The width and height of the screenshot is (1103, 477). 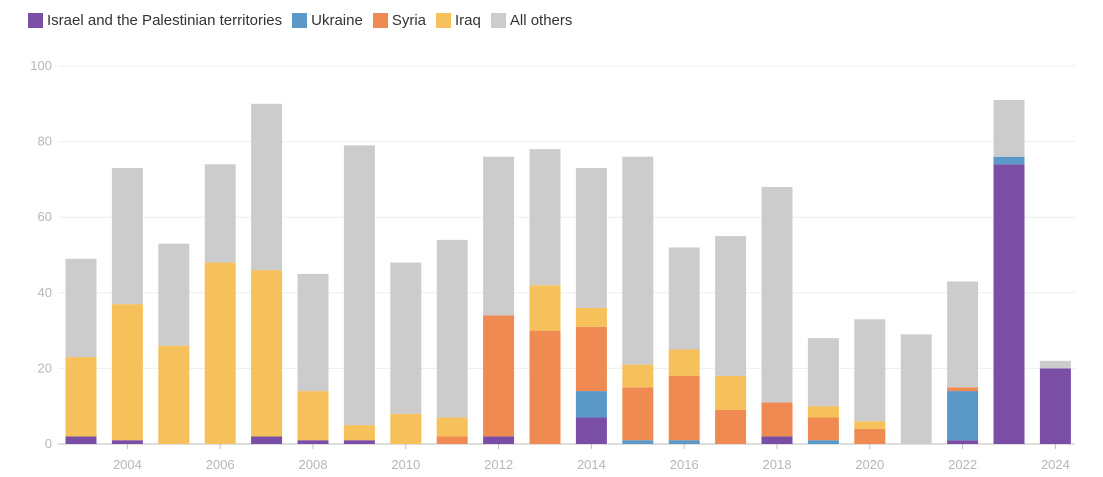 What do you see at coordinates (45, 141) in the screenshot?
I see `y-tick-label: 80` at bounding box center [45, 141].